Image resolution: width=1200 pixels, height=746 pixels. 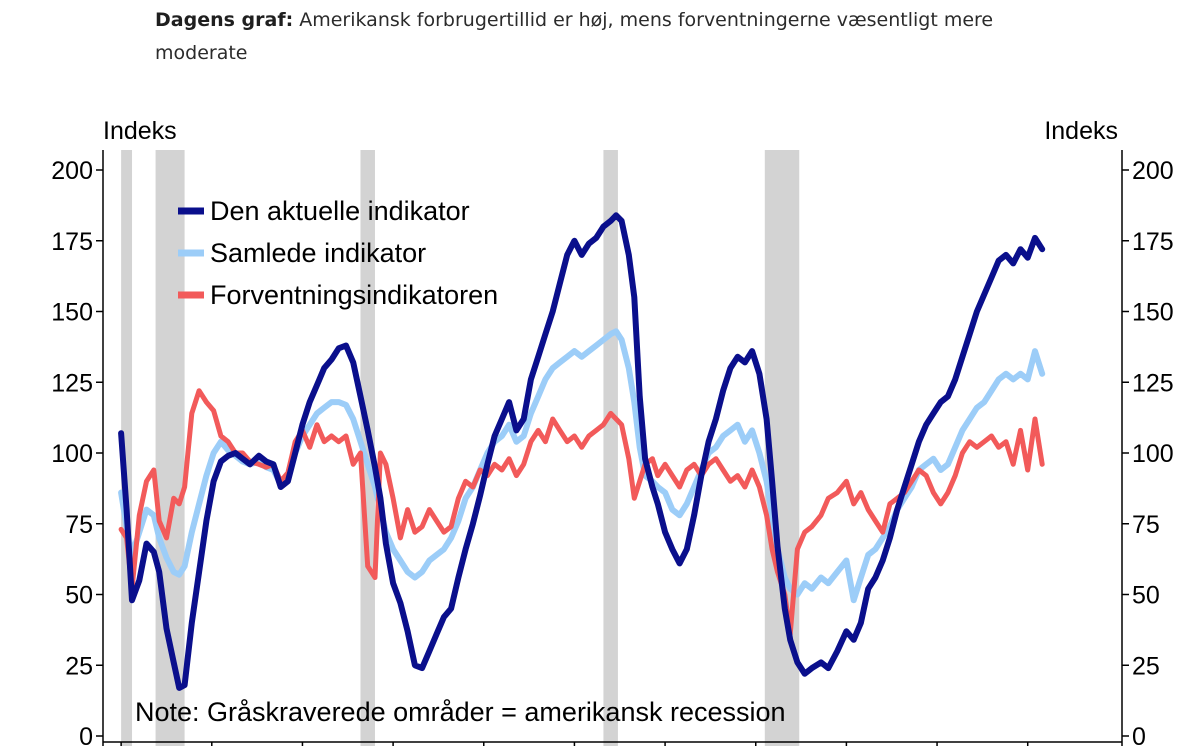 What do you see at coordinates (1153, 454) in the screenshot?
I see `y-tick-label-right: 100` at bounding box center [1153, 454].